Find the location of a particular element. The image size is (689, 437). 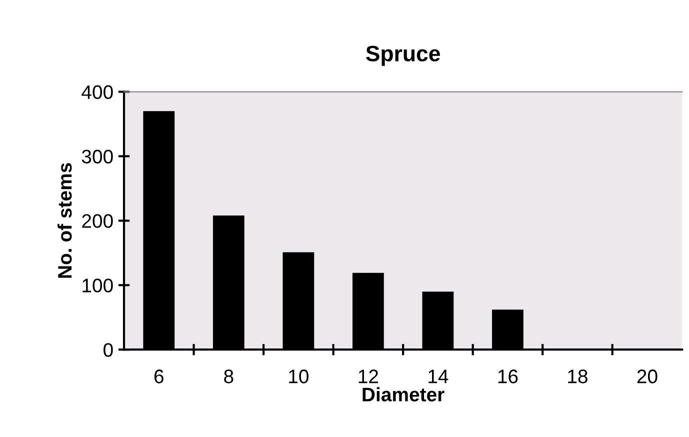

x-tick-label: 12 is located at coordinates (368, 377).